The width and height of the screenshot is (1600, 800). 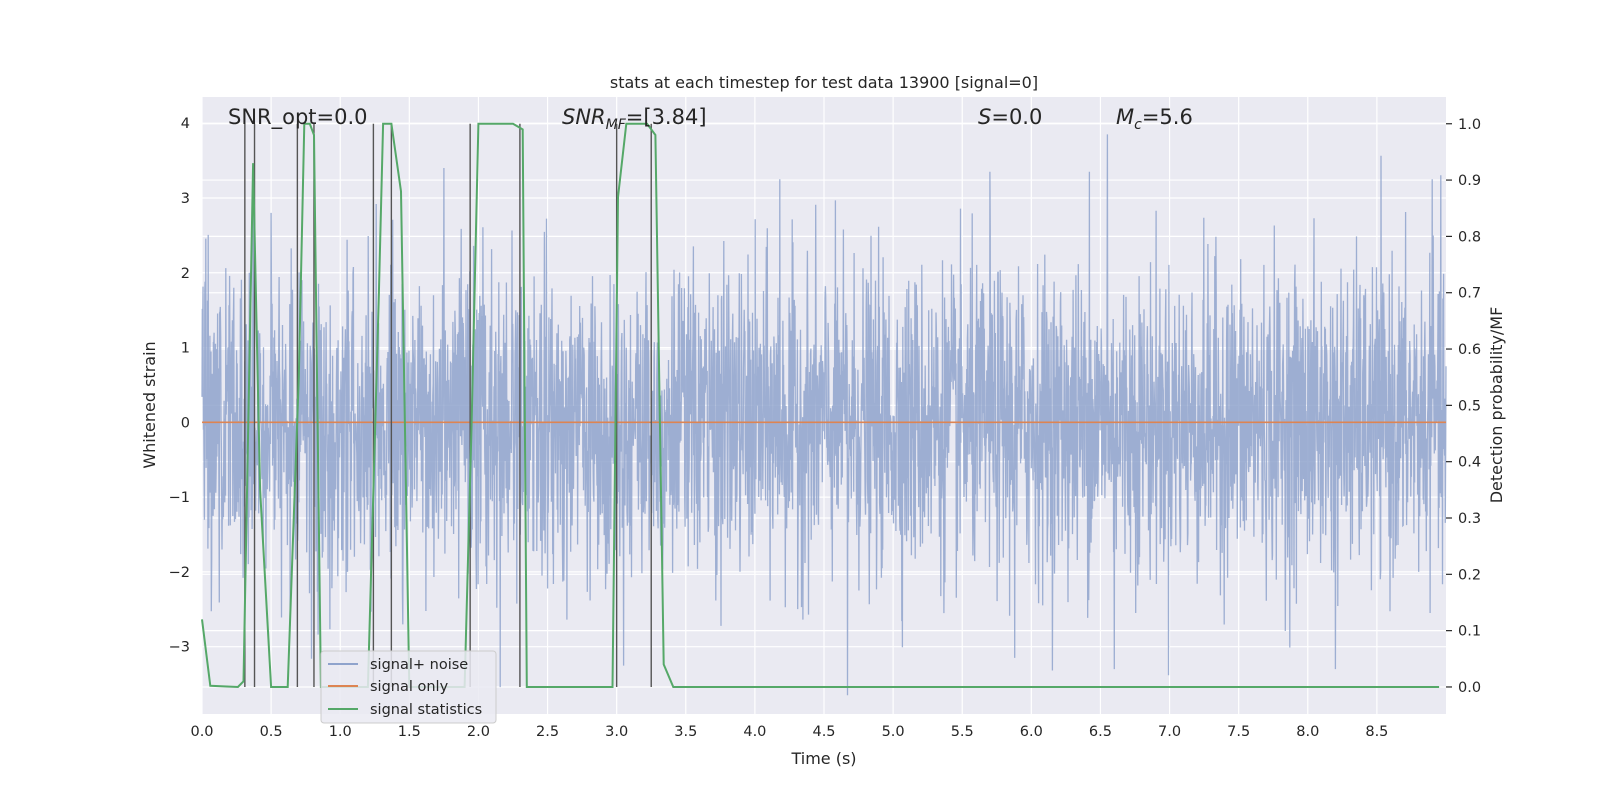 I want to click on annotation-mc-value: =5.6, so click(x=1167, y=117).